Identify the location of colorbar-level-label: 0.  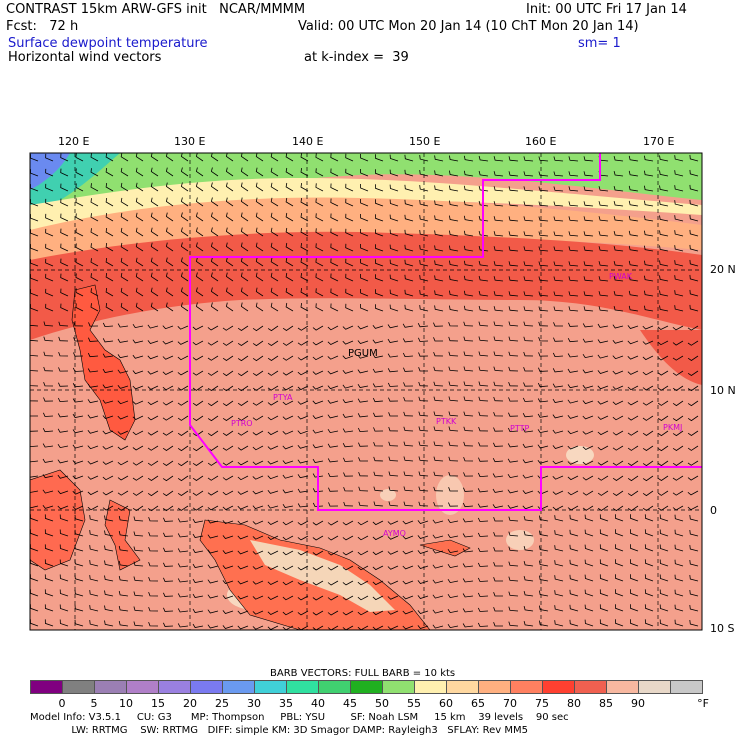
(62, 703).